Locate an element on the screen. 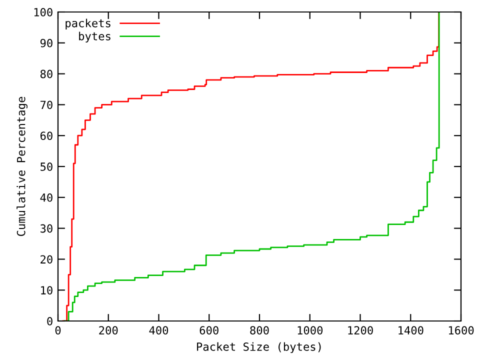 The height and width of the screenshot is (360, 480). y-tick-label: 100 is located at coordinates (43, 12).